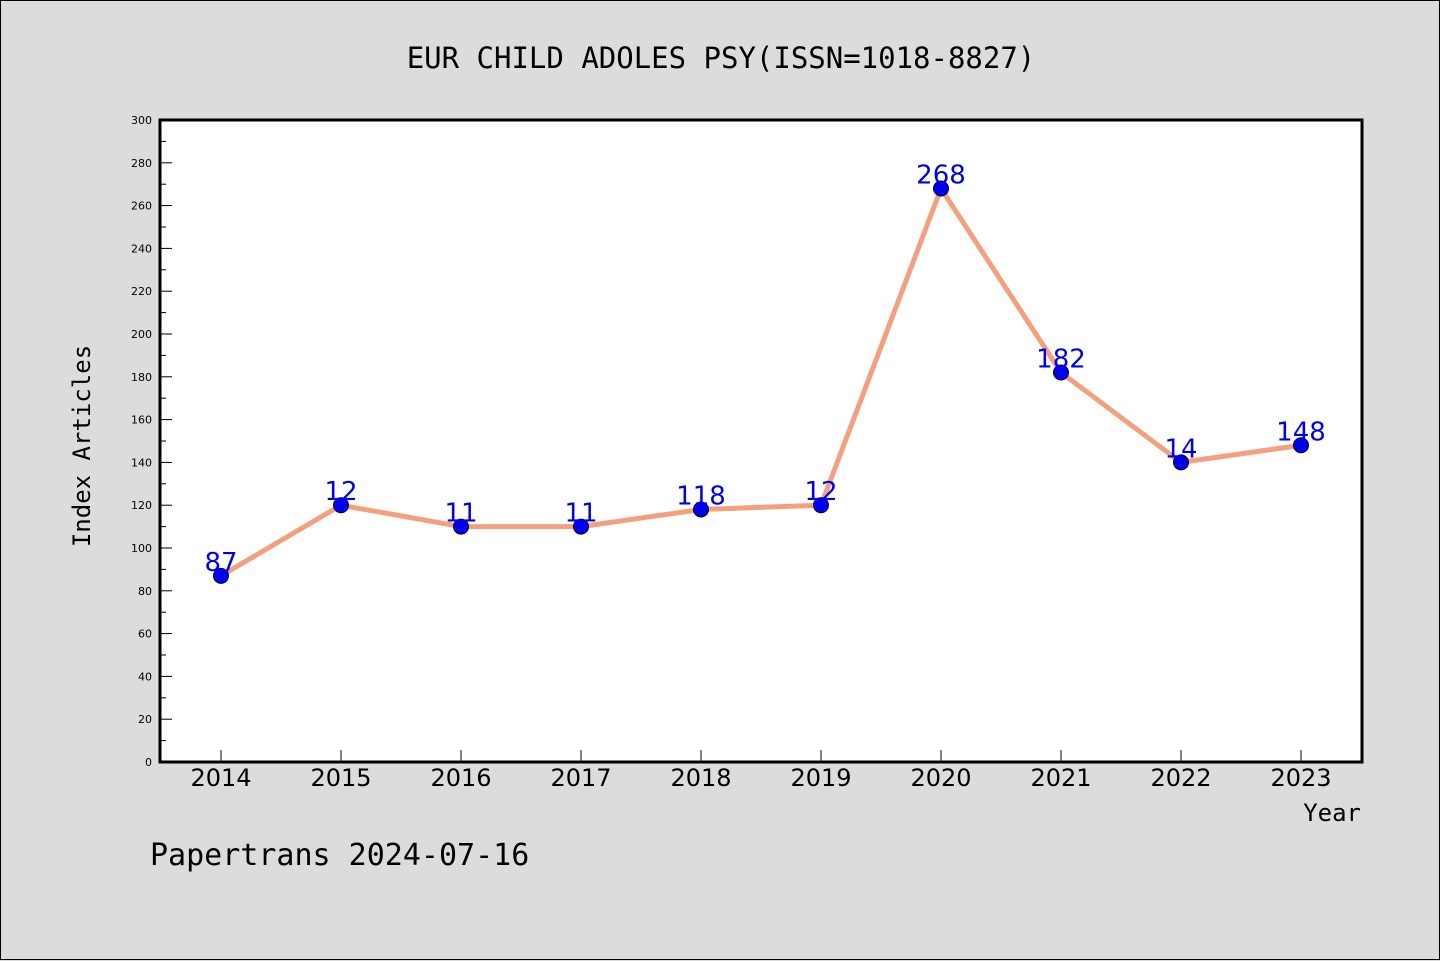 The width and height of the screenshot is (1440, 961). What do you see at coordinates (940, 778) in the screenshot?
I see `x-tick-label: 2020` at bounding box center [940, 778].